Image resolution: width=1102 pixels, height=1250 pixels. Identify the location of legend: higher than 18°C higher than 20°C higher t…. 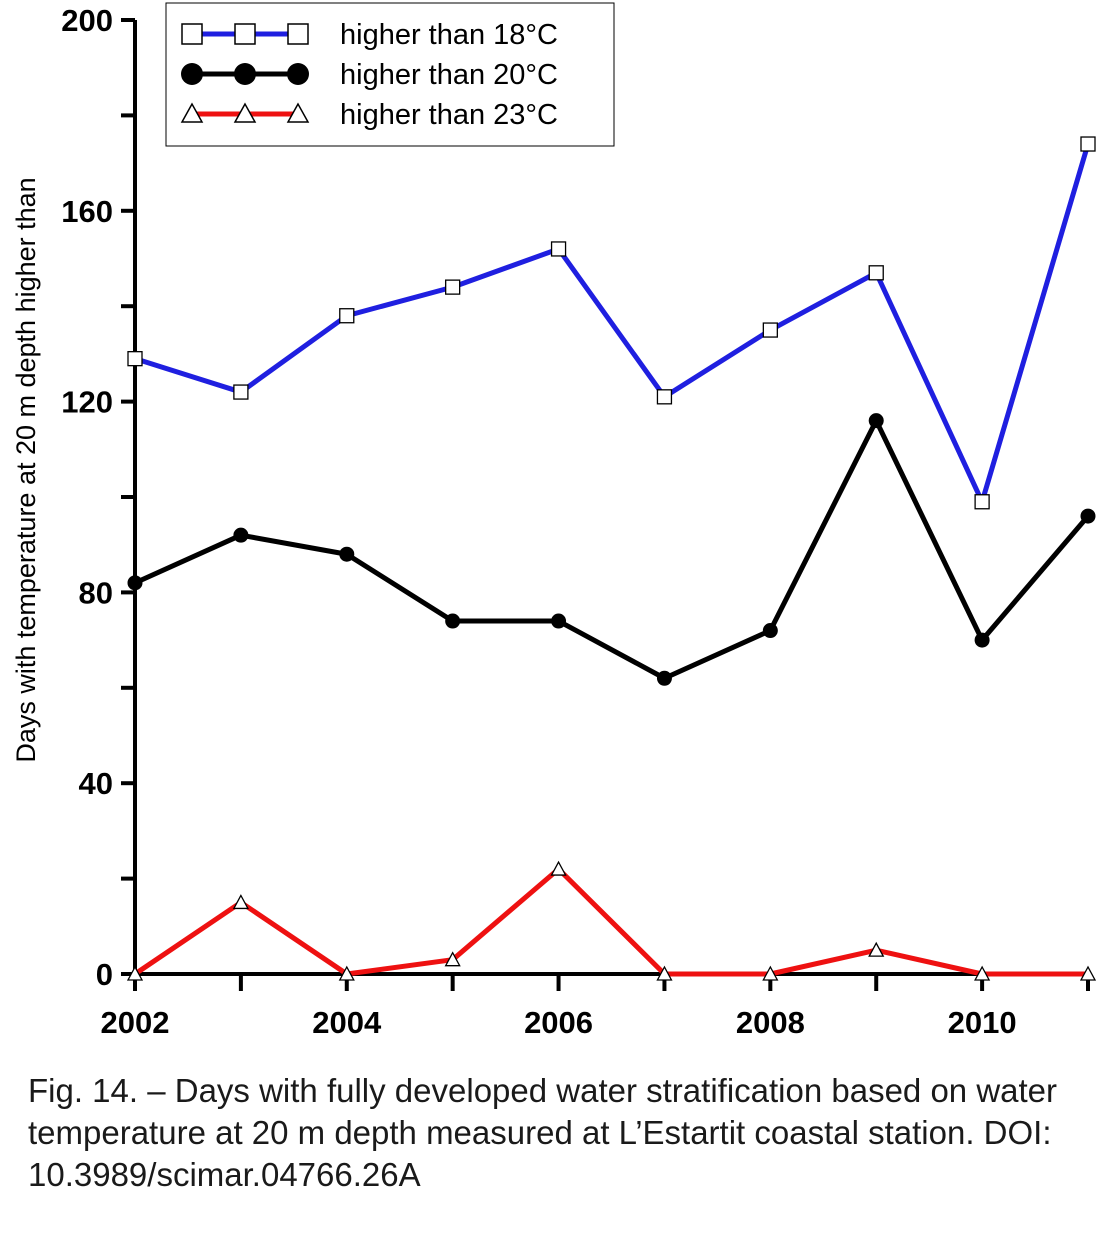
(390, 74).